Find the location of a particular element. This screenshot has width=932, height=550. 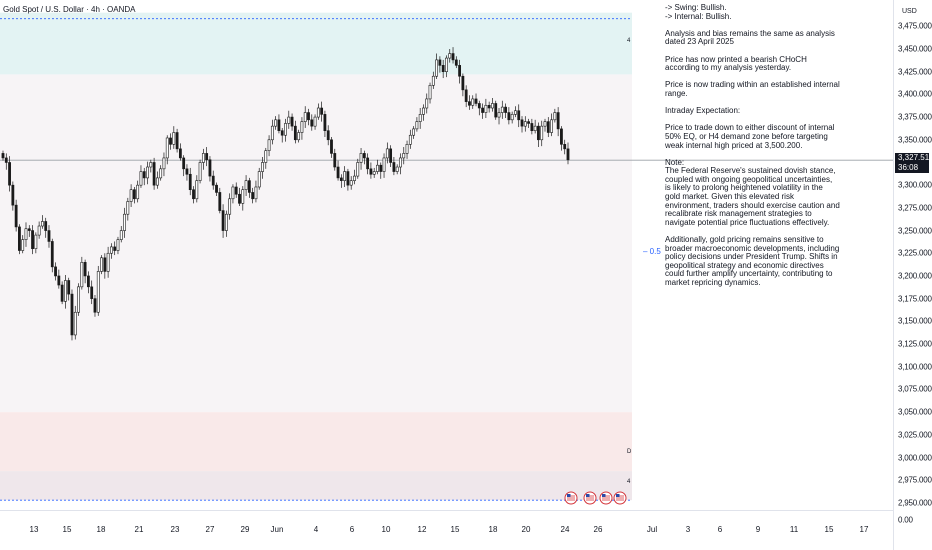

time-tick: 29 is located at coordinates (245, 529).